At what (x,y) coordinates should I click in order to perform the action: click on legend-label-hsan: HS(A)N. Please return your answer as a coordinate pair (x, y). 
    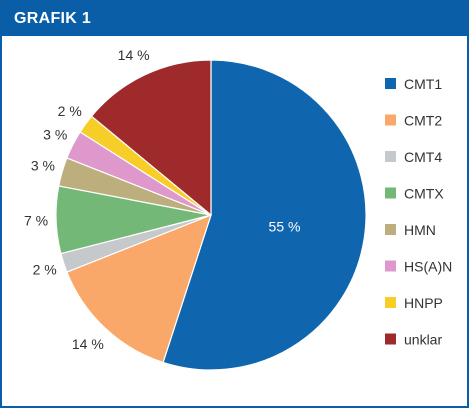
    Looking at the image, I should click on (428, 267).